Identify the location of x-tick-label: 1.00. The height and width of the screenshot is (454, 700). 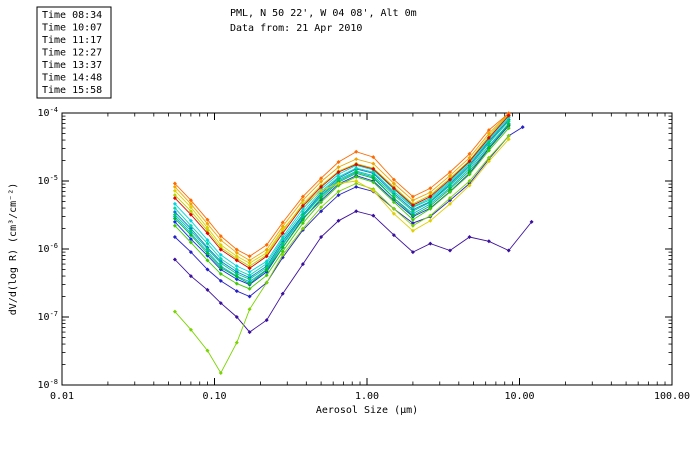
(367, 396).